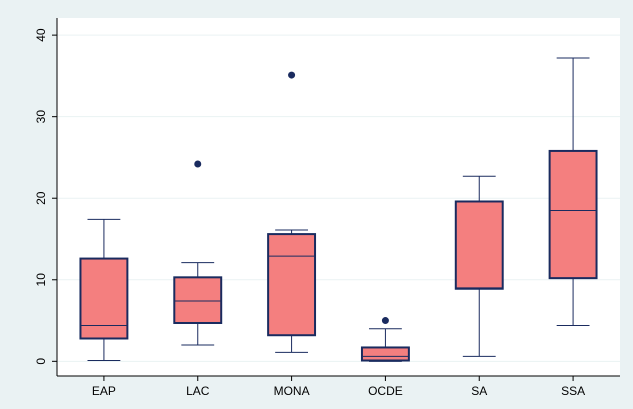 The image size is (633, 409). I want to click on x-tick-label: SA, so click(479, 391).